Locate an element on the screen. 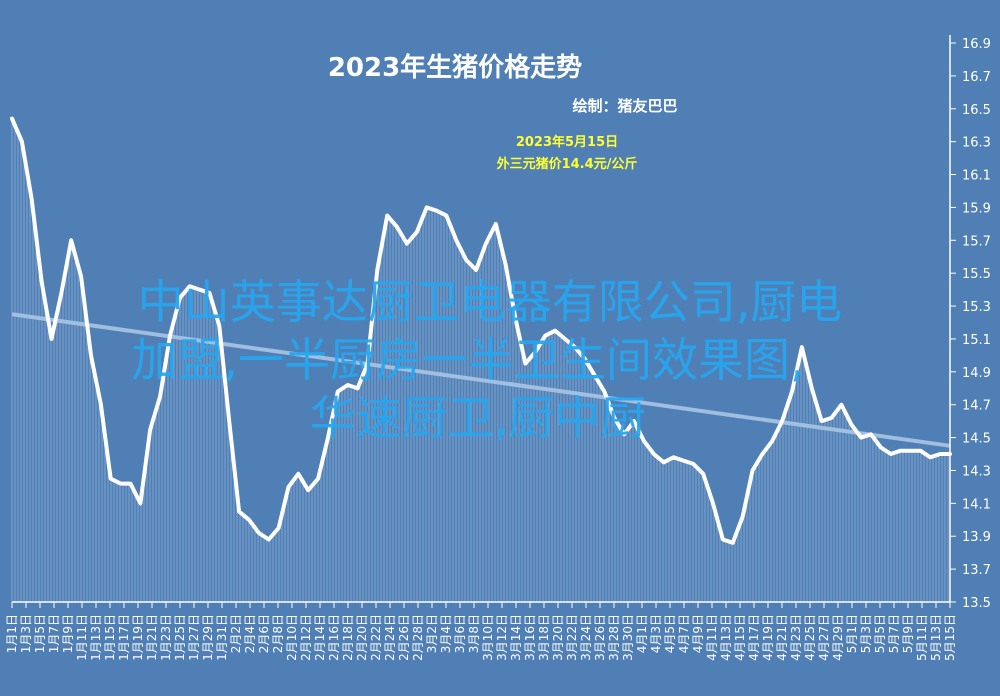 The image size is (1000, 696). y-tick-label: 13.9 is located at coordinates (976, 537).